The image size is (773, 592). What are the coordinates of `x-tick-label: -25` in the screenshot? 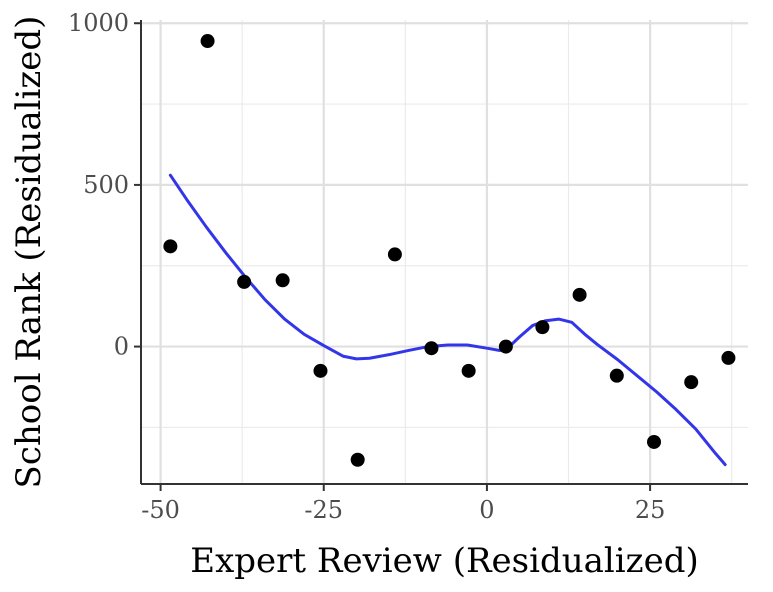 It's located at (323, 510).